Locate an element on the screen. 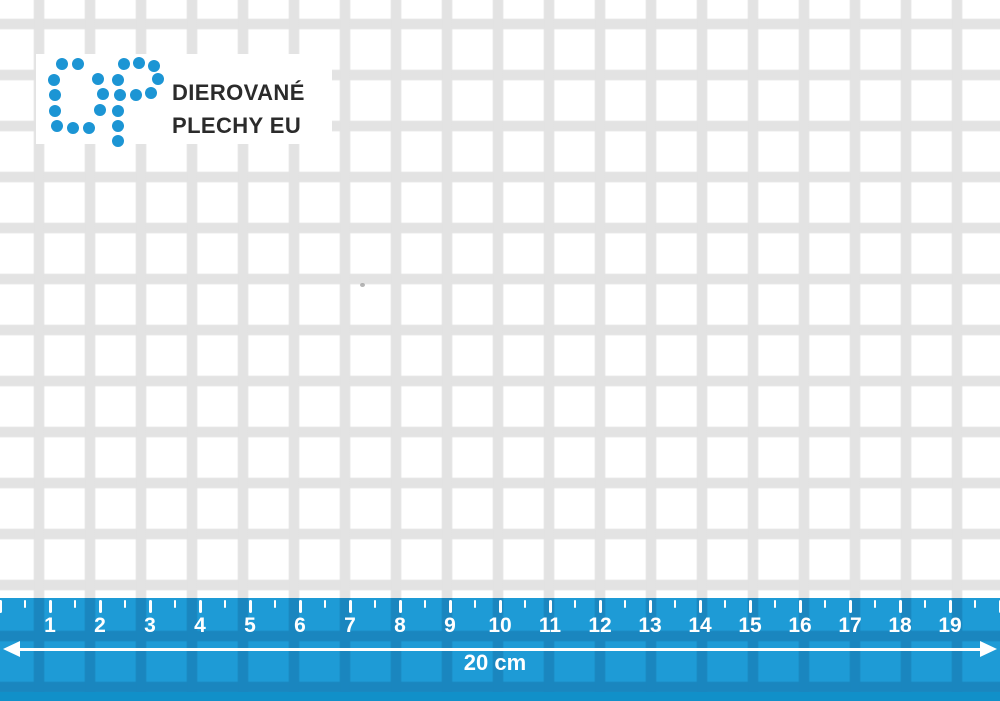 Image resolution: width=1000 pixels, height=701 pixels. ruler-number: 4 is located at coordinates (200, 625).